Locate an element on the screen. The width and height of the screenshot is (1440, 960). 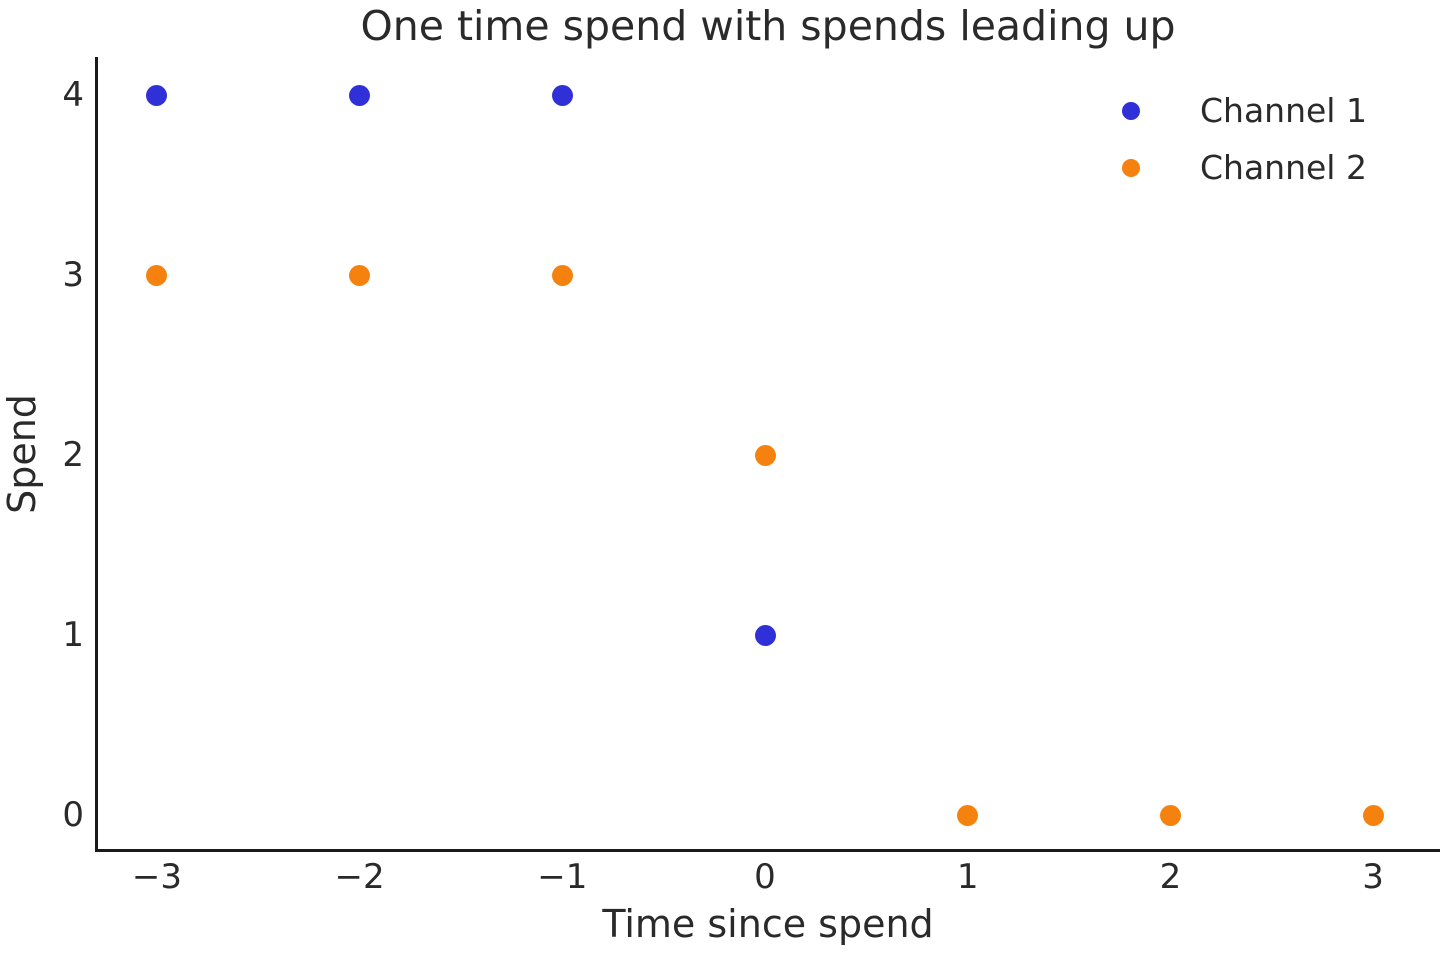
legend-label: Channel 2 is located at coordinates (1283, 167).